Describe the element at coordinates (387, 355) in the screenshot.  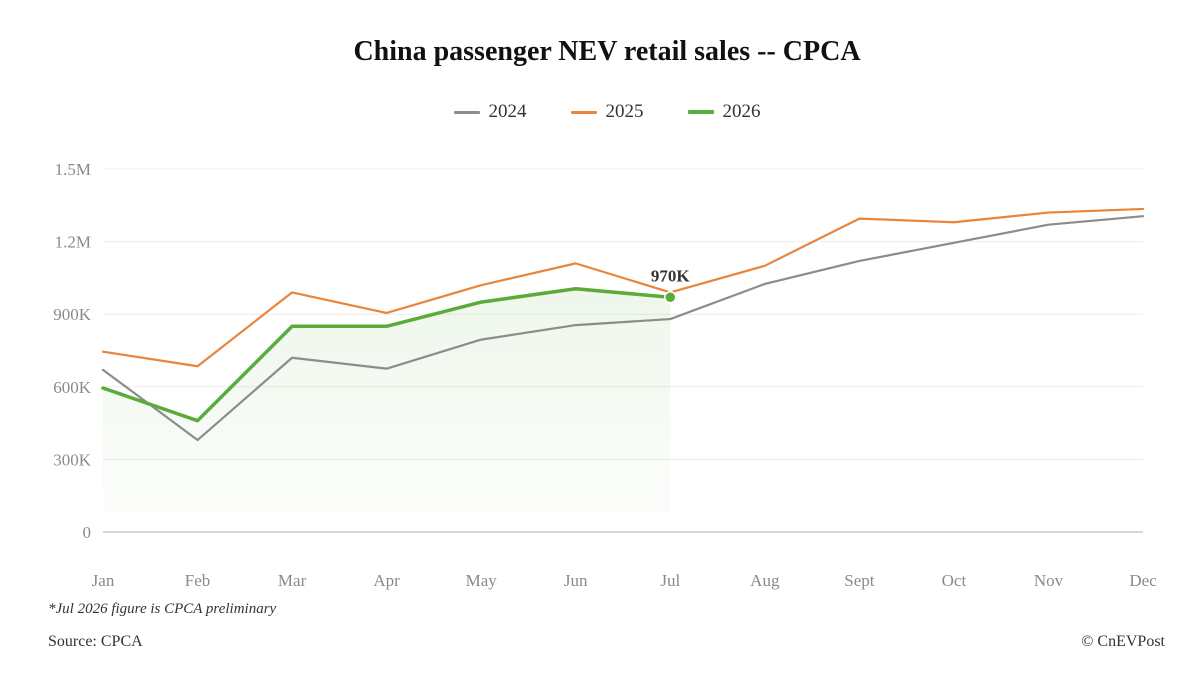
I see `series-line-2026` at that location.